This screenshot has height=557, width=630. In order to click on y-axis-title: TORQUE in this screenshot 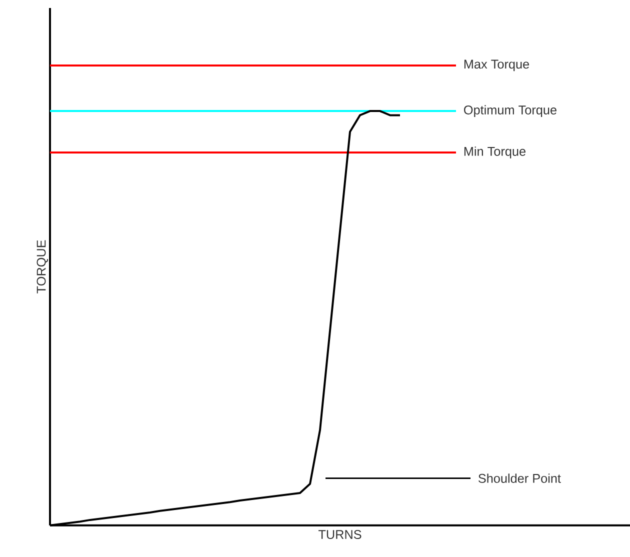, I will do `click(42, 267)`.